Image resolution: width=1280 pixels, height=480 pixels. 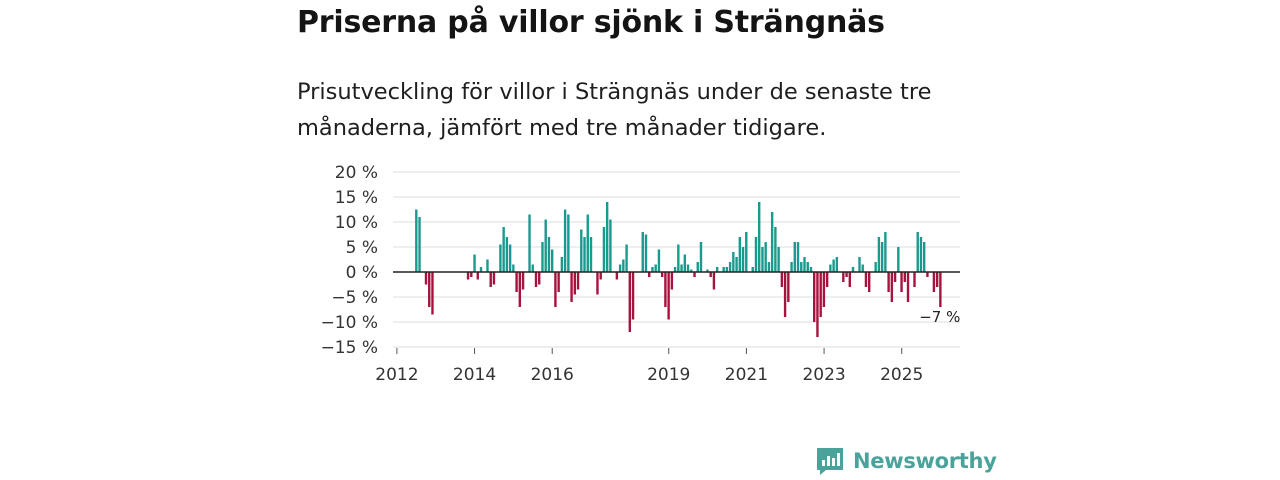 What do you see at coordinates (362, 273) in the screenshot?
I see `y-tick-label: 0 %` at bounding box center [362, 273].